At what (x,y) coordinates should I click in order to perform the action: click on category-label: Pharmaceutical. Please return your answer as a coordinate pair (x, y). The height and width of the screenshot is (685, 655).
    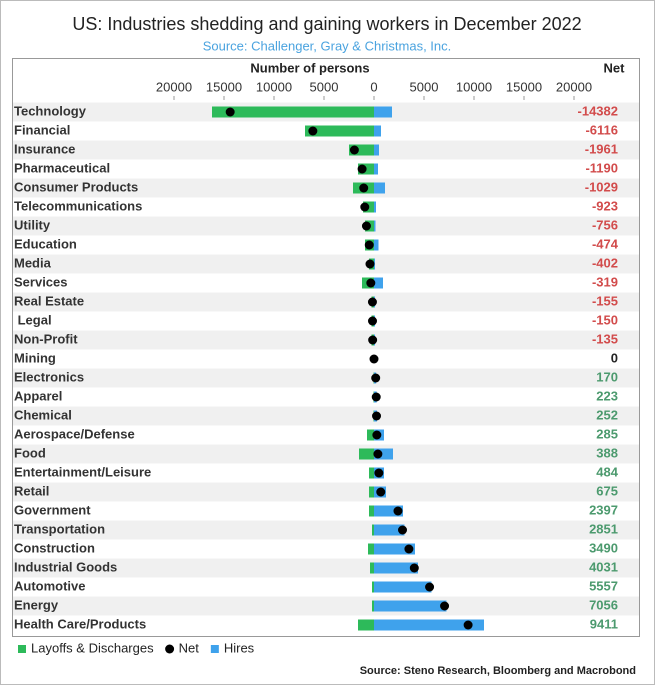
    Looking at the image, I should click on (62, 167).